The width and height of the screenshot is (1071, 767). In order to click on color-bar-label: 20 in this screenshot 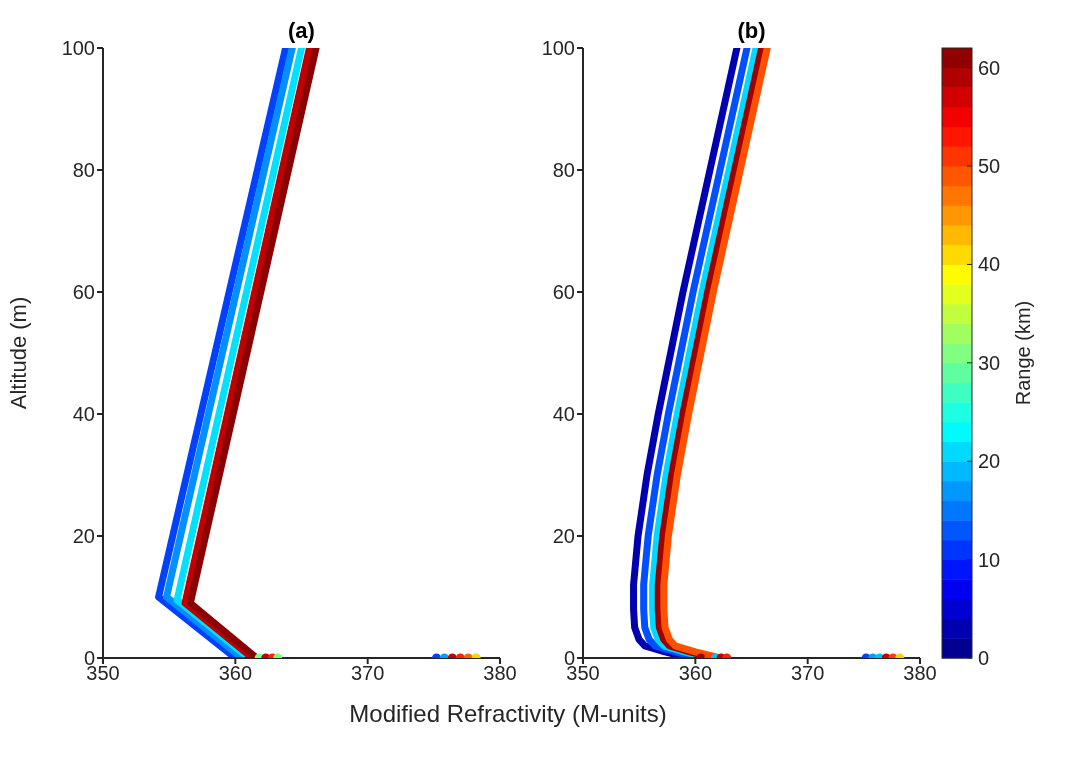, I will do `click(989, 461)`.